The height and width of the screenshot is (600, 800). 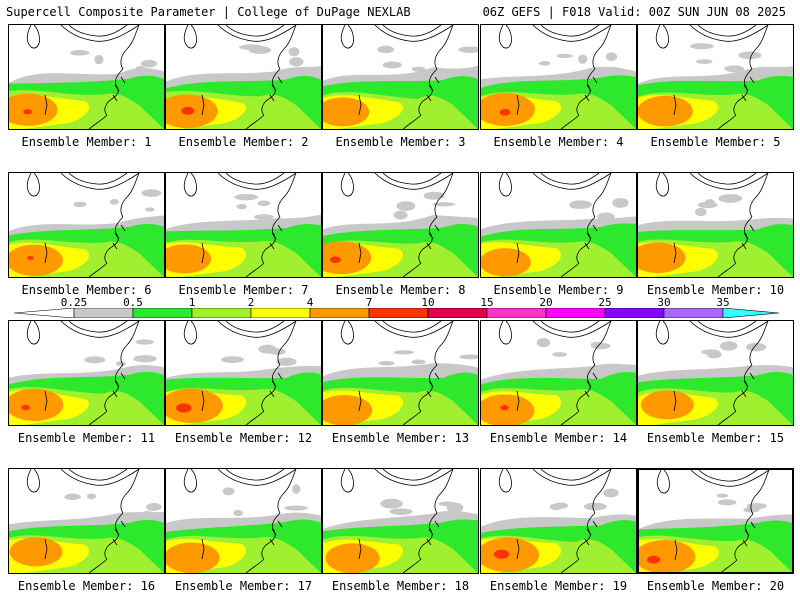 I want to click on legend-colorbar, so click(x=397, y=313).